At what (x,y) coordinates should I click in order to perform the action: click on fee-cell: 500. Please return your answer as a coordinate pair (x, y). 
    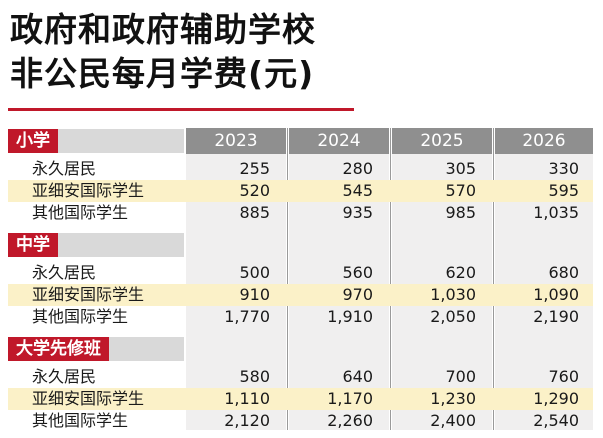
    Looking at the image, I should click on (254, 272).